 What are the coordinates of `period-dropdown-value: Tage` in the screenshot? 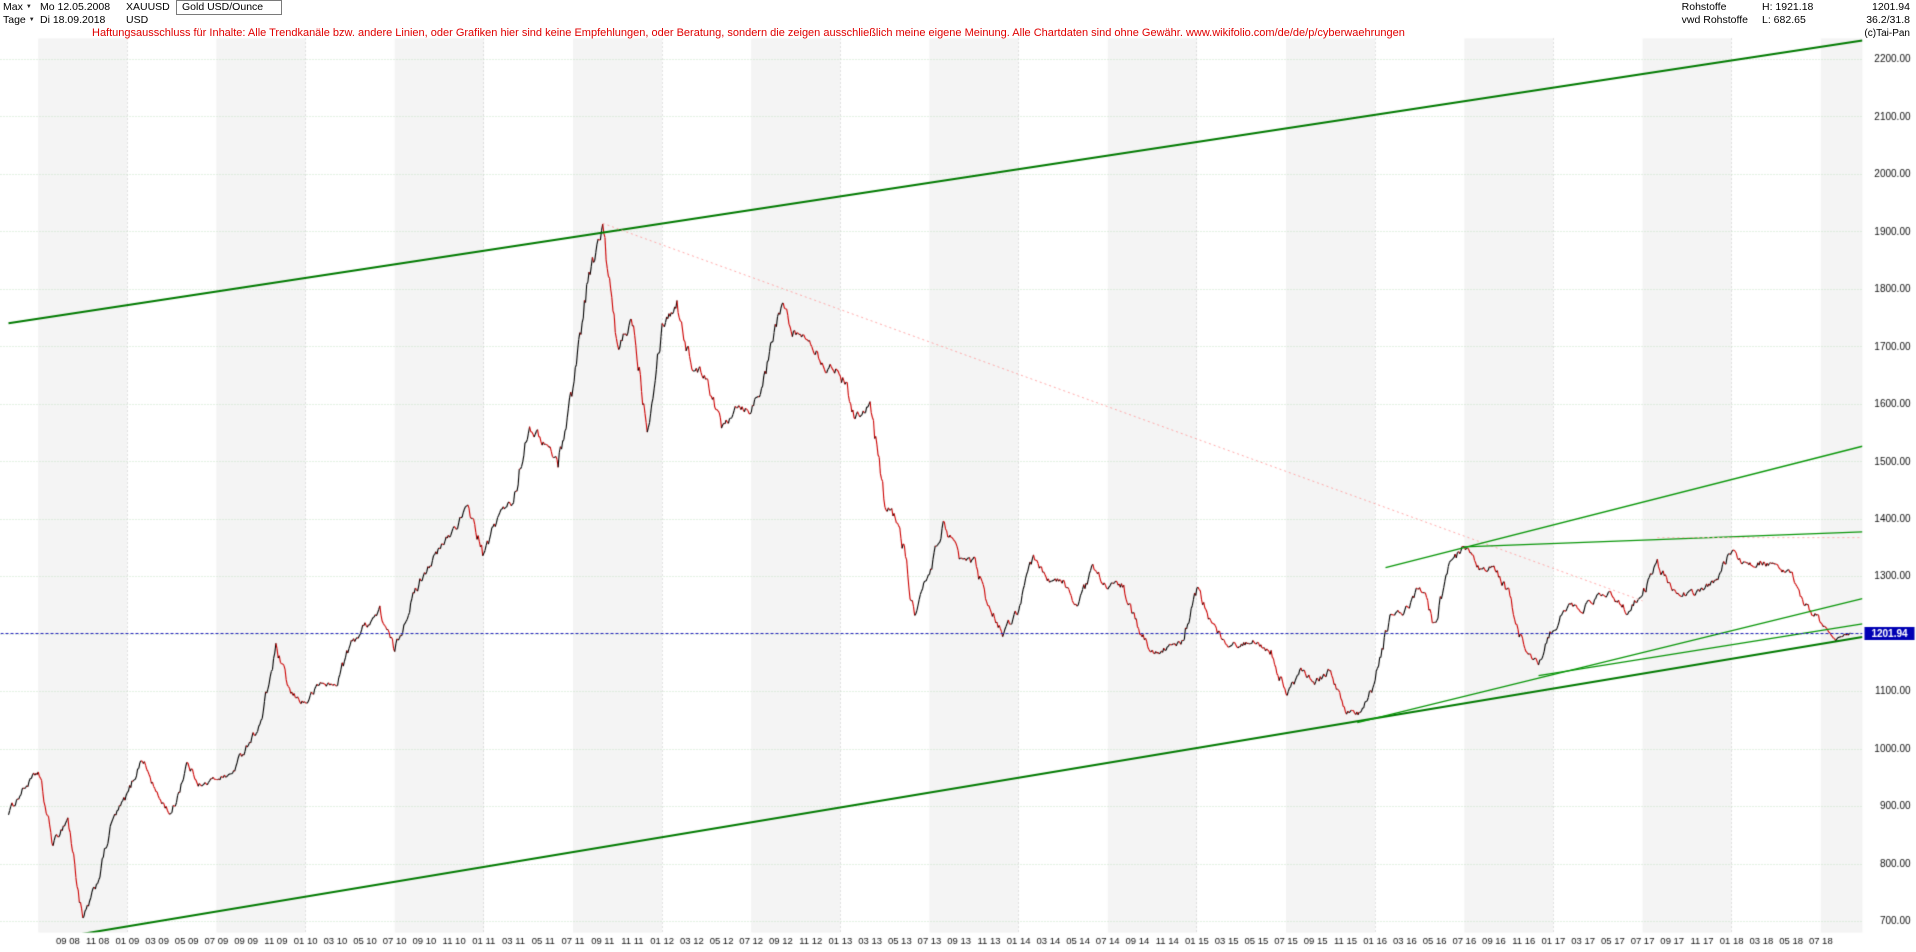 It's located at (14, 20).